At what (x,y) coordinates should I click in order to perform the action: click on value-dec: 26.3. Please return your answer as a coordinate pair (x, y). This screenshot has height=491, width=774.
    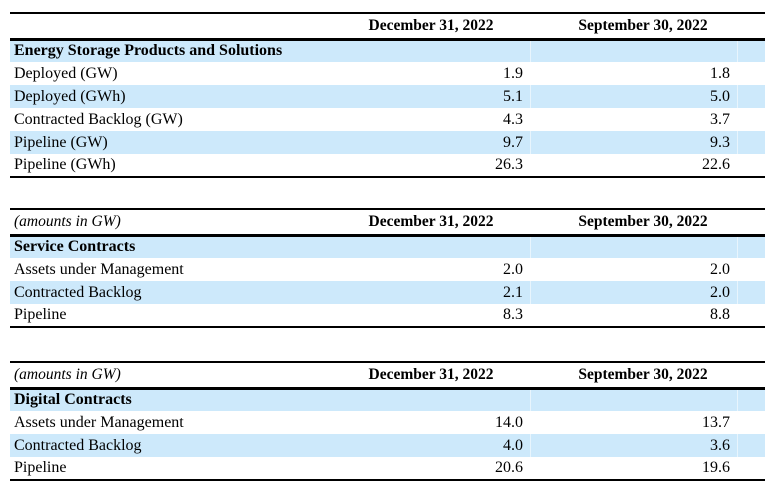
    Looking at the image, I should click on (509, 165).